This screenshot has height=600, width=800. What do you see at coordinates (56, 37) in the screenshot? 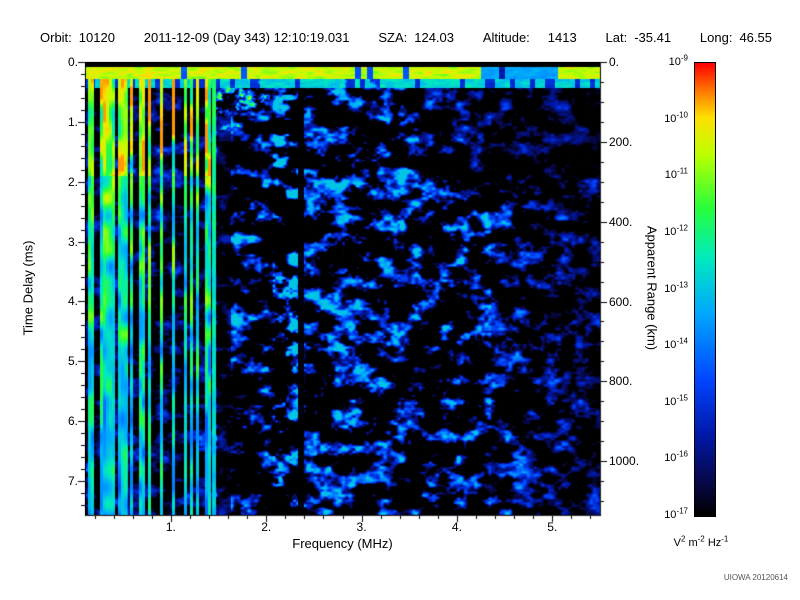
I see `orbit-label: Orbit:` at bounding box center [56, 37].